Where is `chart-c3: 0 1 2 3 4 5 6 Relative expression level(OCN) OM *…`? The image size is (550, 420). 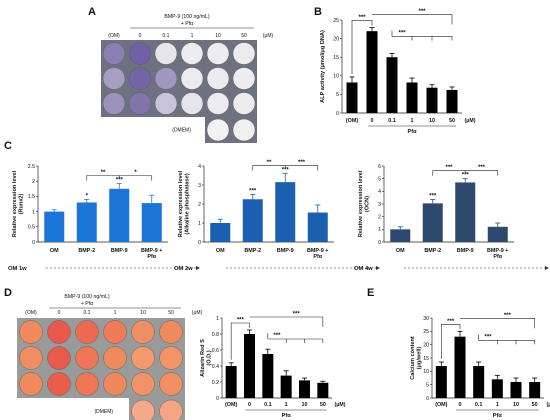 chart-c3: 0 1 2 3 4 5 6 Relative expression level(OCN) OM *… is located at coordinates (434, 218).